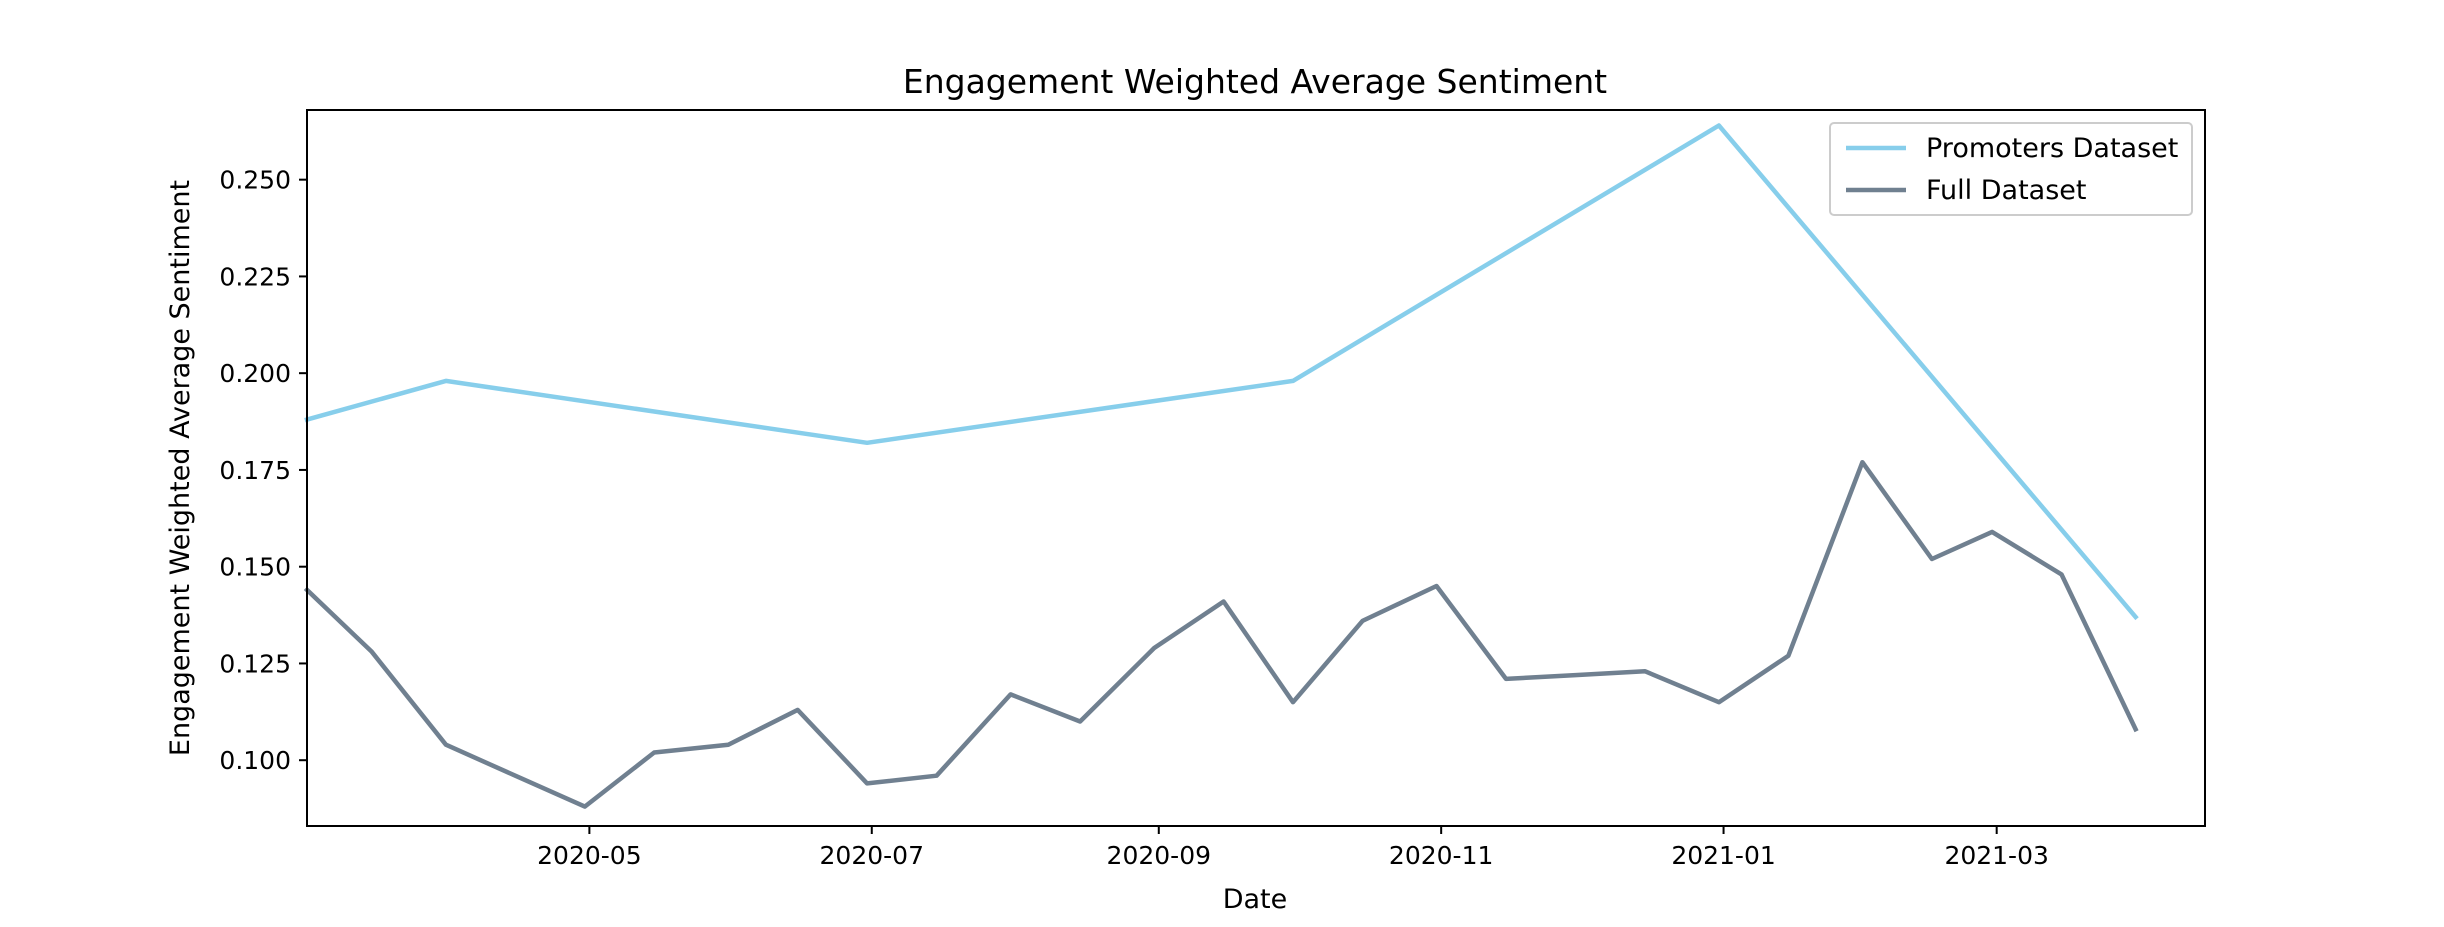  I want to click on x-axis-label: Date, so click(1255, 899).